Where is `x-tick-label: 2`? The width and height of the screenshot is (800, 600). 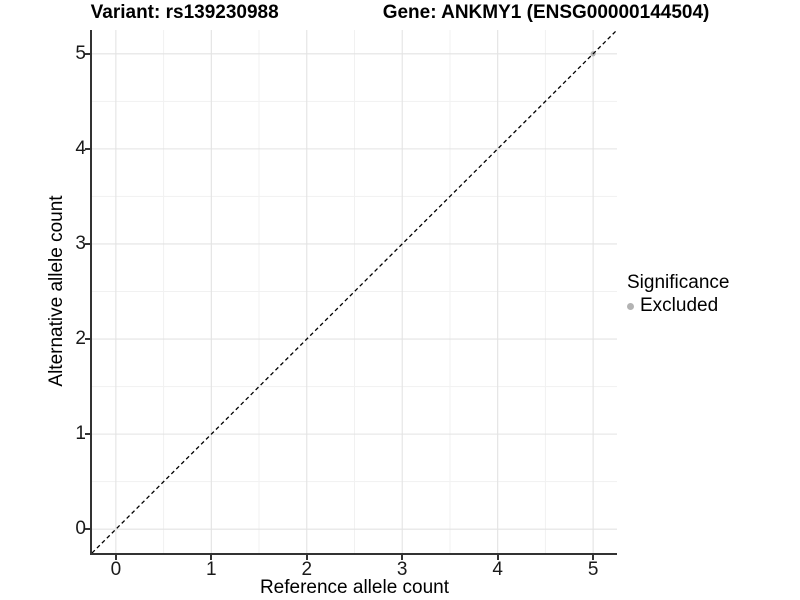 x-tick-label: 2 is located at coordinates (307, 569).